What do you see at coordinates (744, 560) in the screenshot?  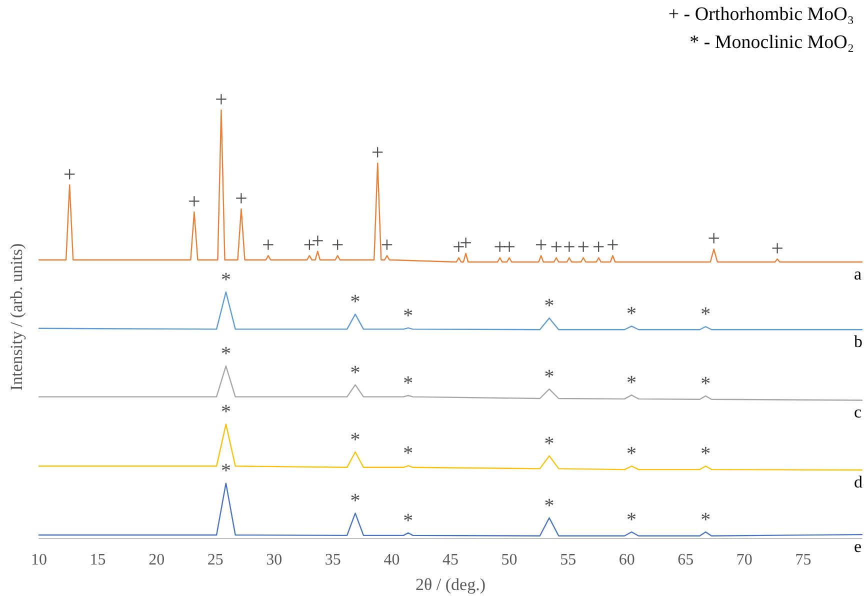 I see `x-tick-label: 70` at bounding box center [744, 560].